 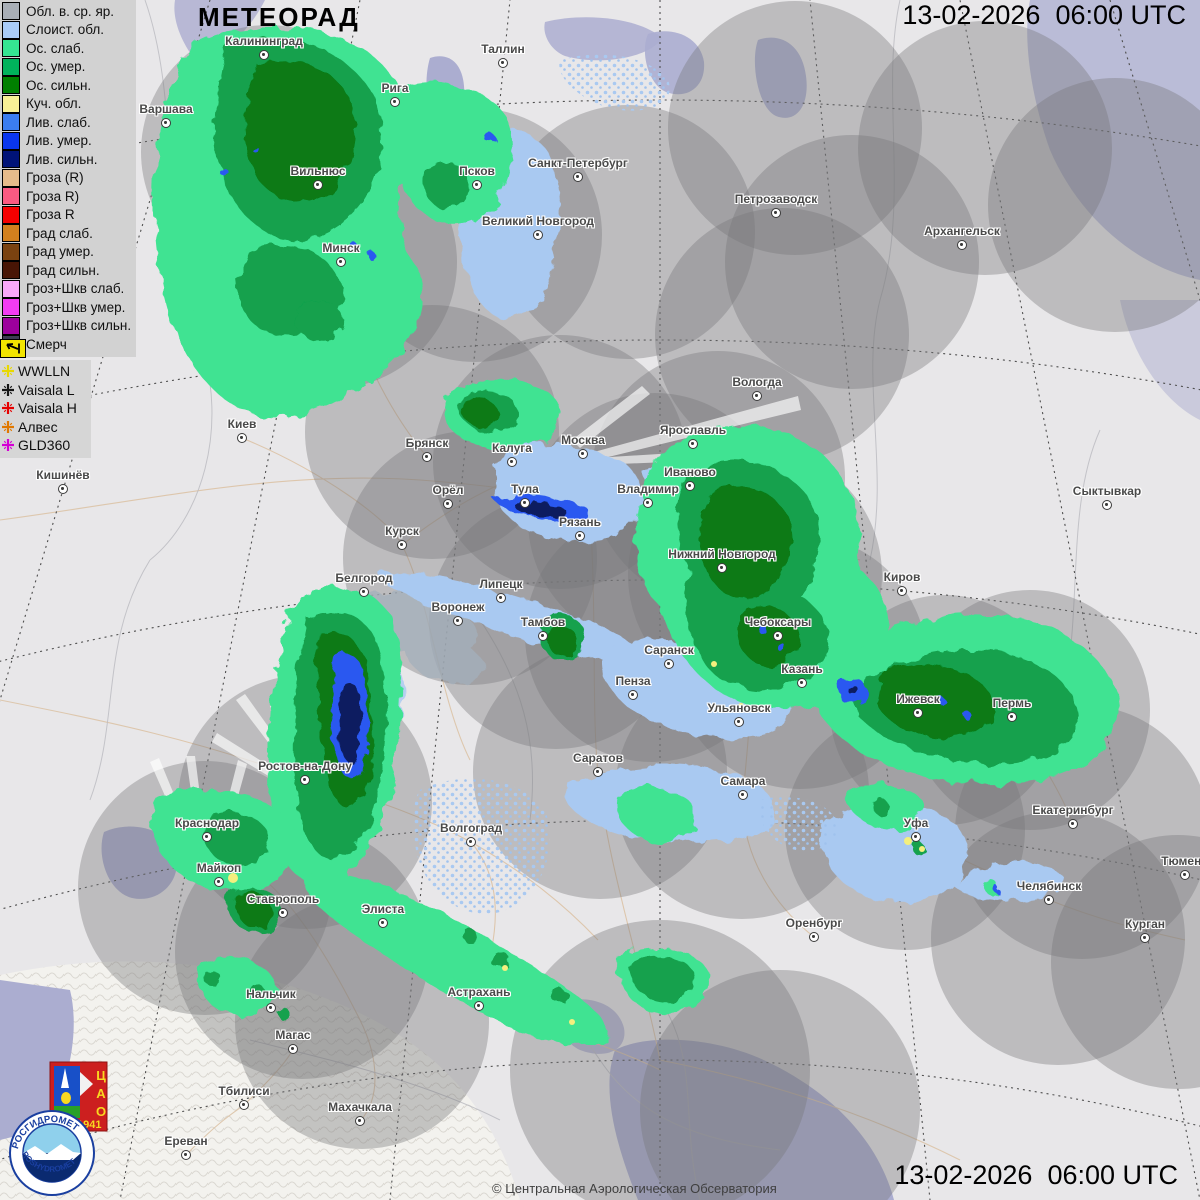 What do you see at coordinates (207, 823) in the screenshot?
I see `city-label: Краснодар` at bounding box center [207, 823].